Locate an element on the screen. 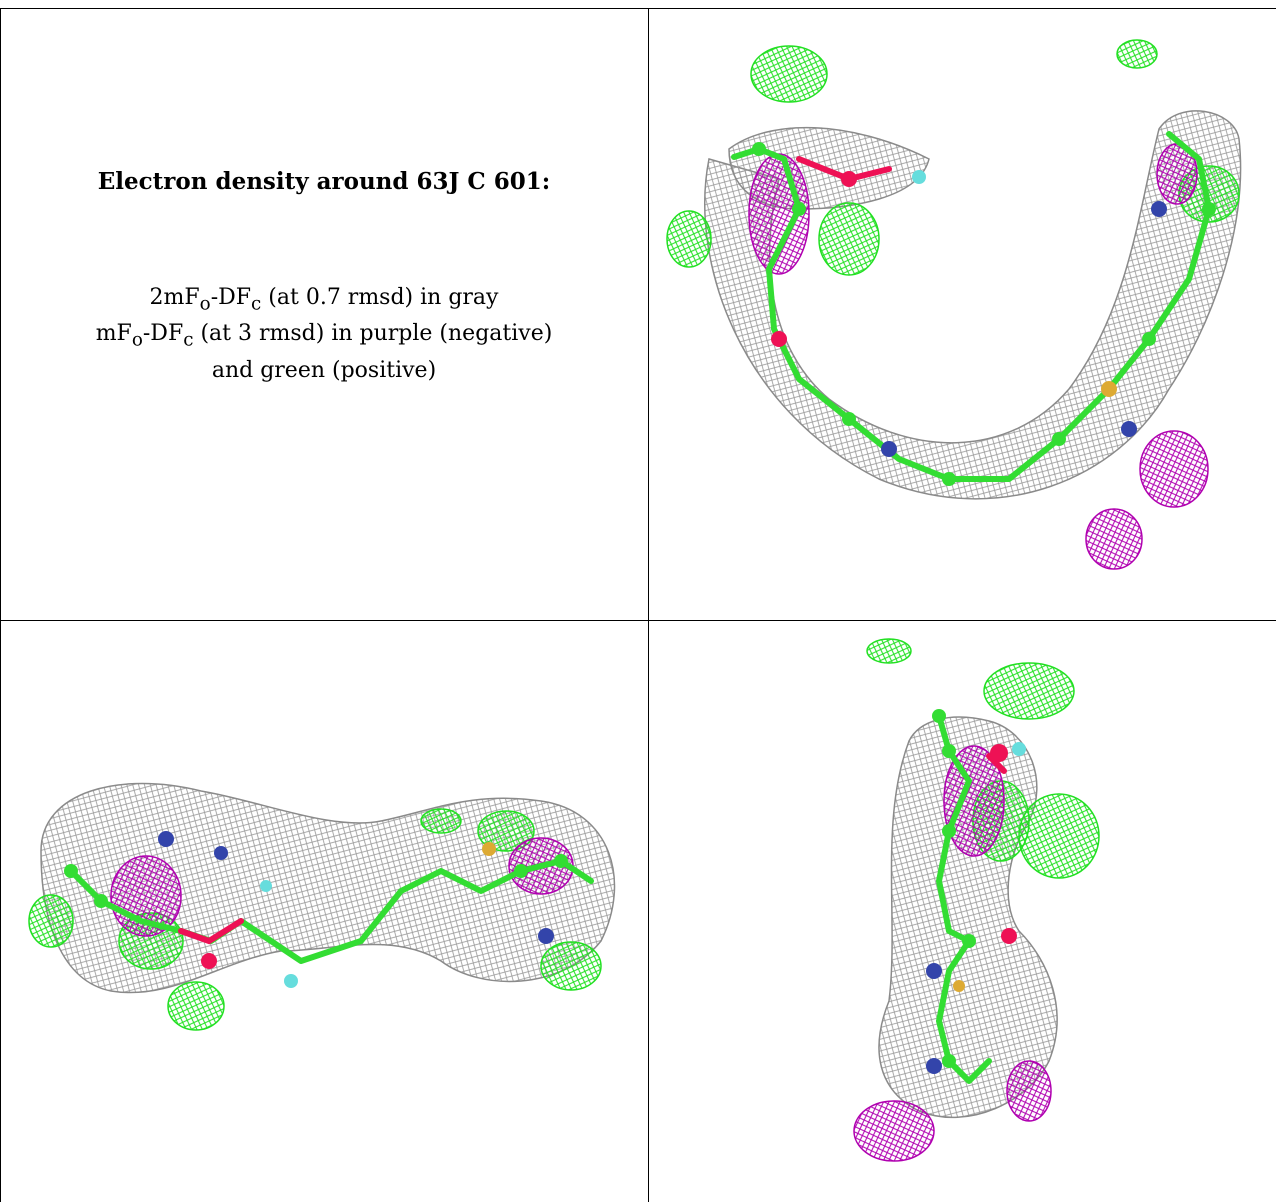 Image resolution: width=1276 pixels, height=1202 pixels. caption-line-fofc: mFo-DFc (at 3 rmsd) in purple (negative) is located at coordinates (324, 337).